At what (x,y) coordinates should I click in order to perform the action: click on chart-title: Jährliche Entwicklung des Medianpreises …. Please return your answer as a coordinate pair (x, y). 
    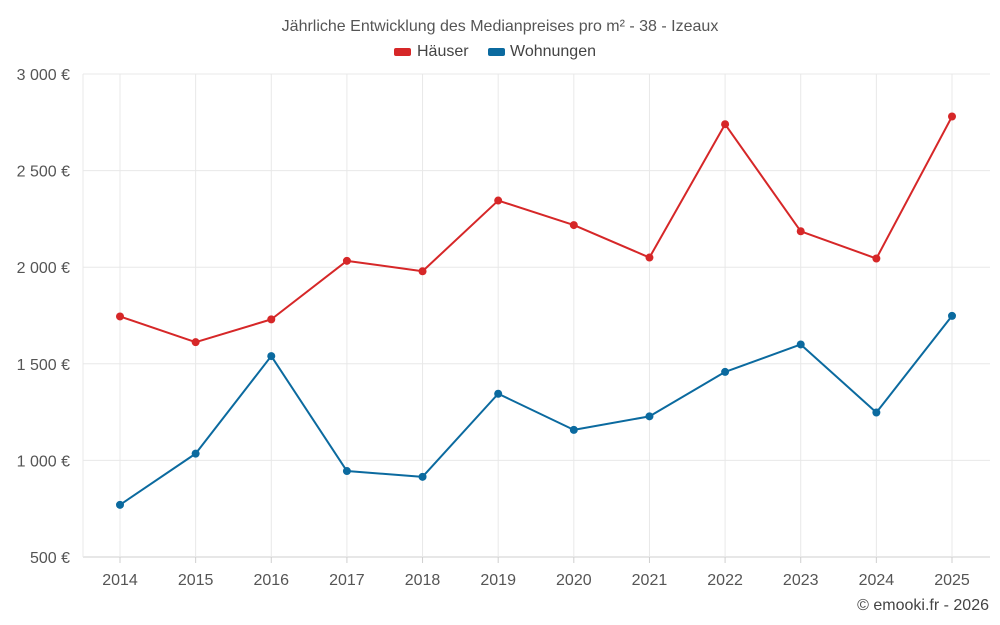
    Looking at the image, I should click on (500, 26).